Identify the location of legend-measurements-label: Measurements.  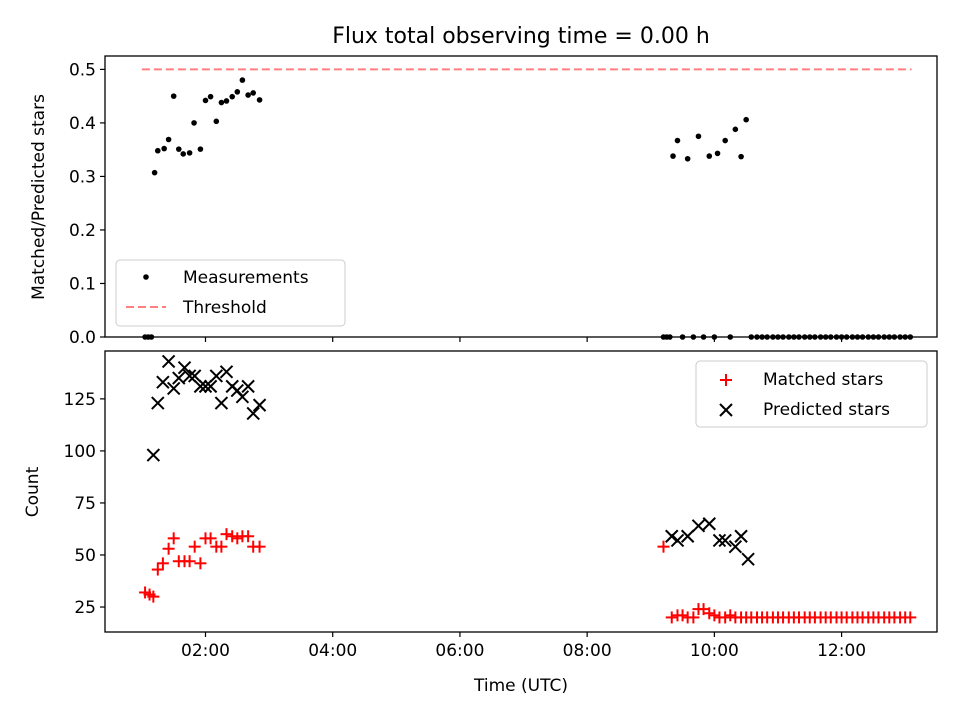
(246, 278).